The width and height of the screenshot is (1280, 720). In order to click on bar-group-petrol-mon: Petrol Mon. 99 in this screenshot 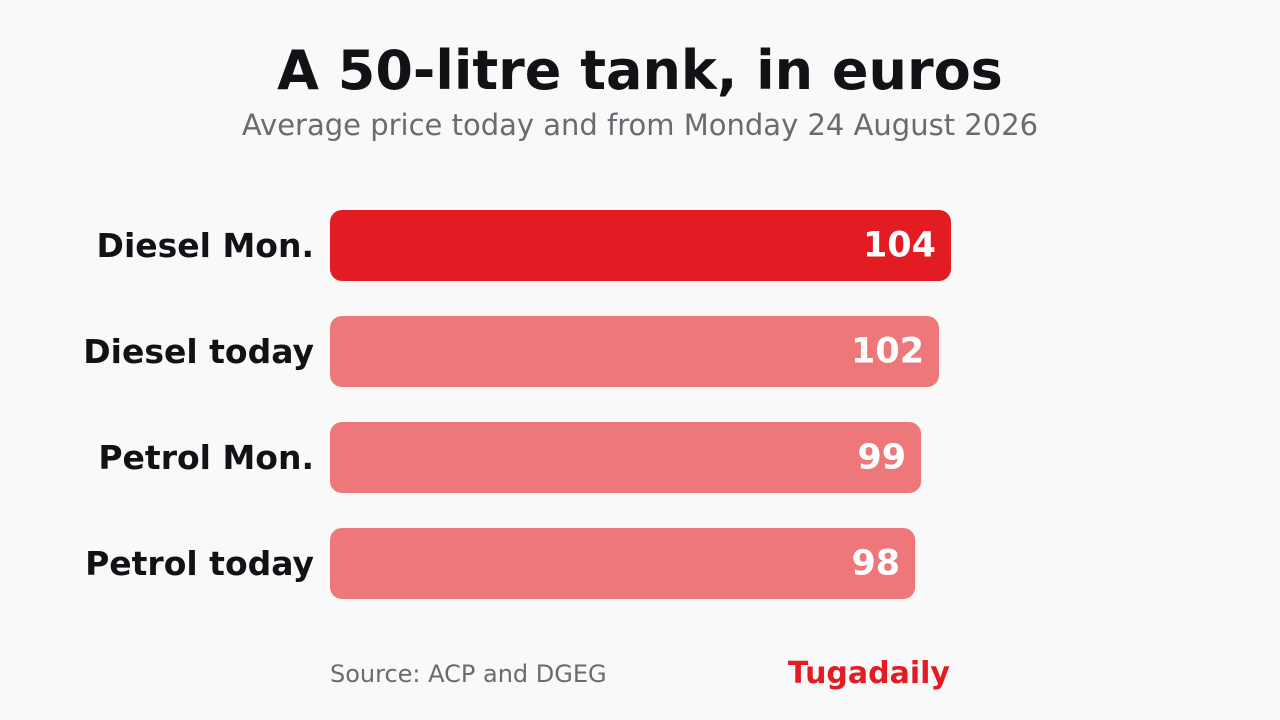, I will do `click(510, 457)`.